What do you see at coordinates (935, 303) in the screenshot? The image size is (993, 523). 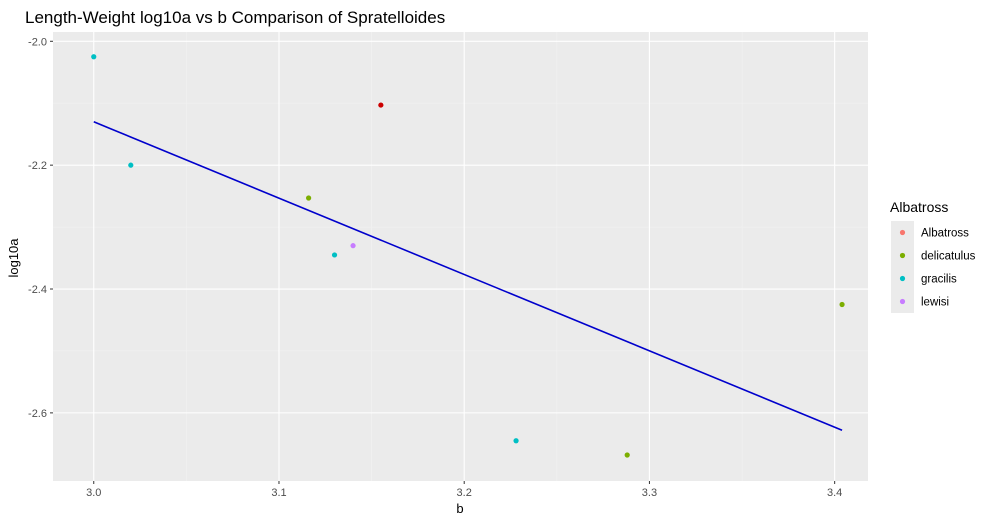 I see `legend-label: lewisi` at bounding box center [935, 303].